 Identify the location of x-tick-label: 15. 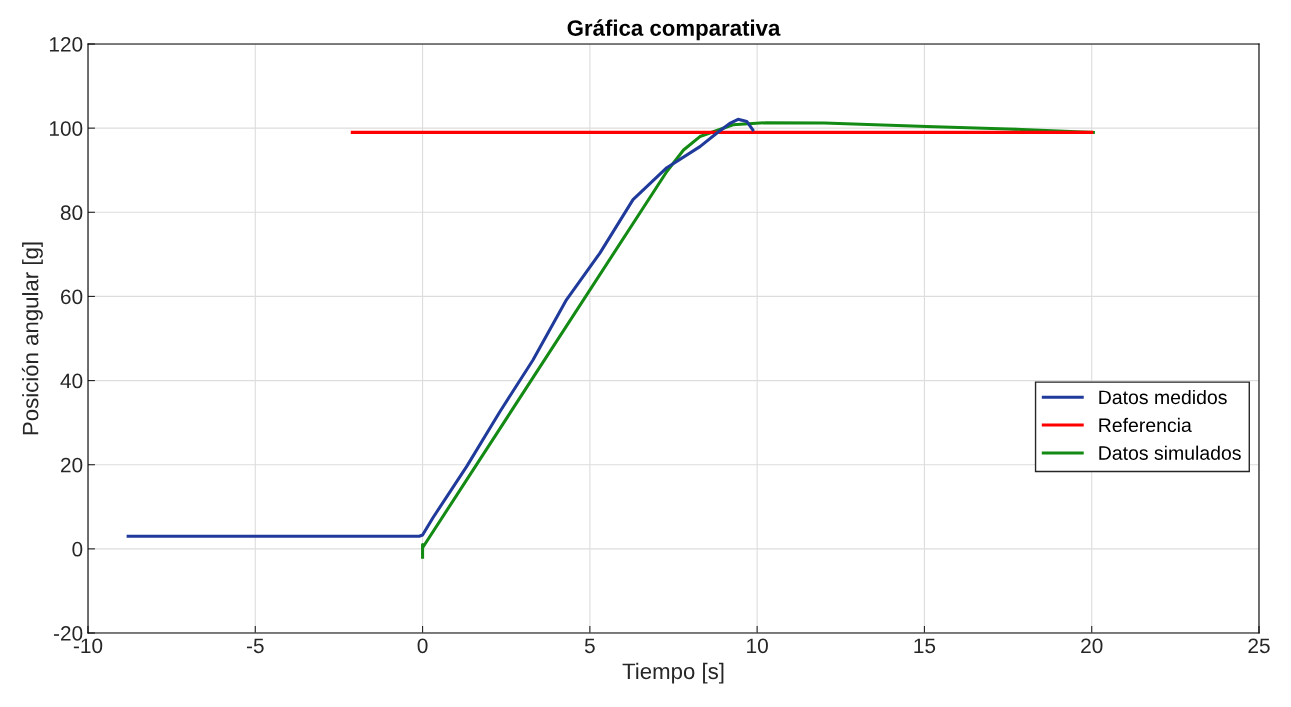
(925, 646).